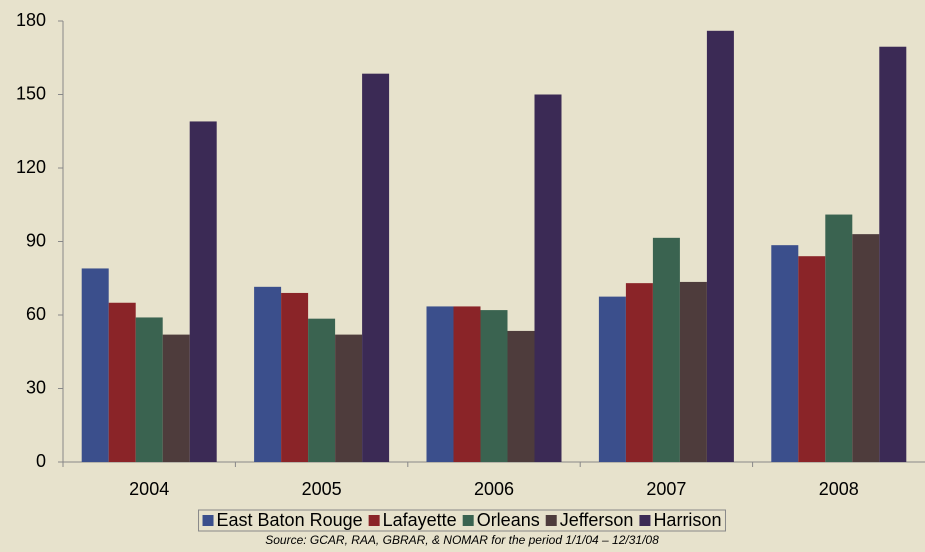 The image size is (925, 552). What do you see at coordinates (36, 240) in the screenshot?
I see `y-tick-label: 90` at bounding box center [36, 240].